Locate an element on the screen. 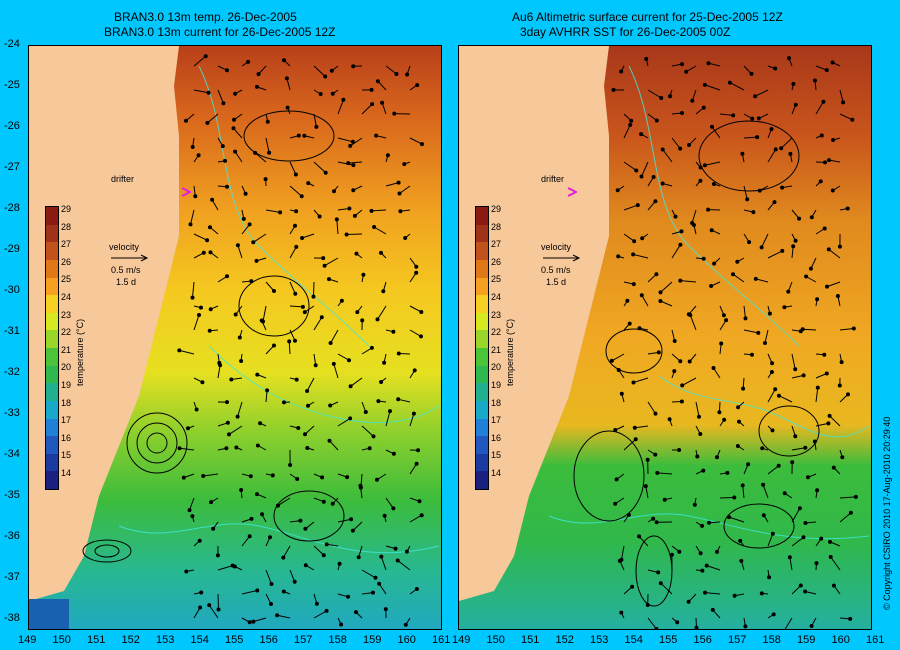 This screenshot has width=900, height=650. colorbar-tick-label: 14 is located at coordinates (496, 473).